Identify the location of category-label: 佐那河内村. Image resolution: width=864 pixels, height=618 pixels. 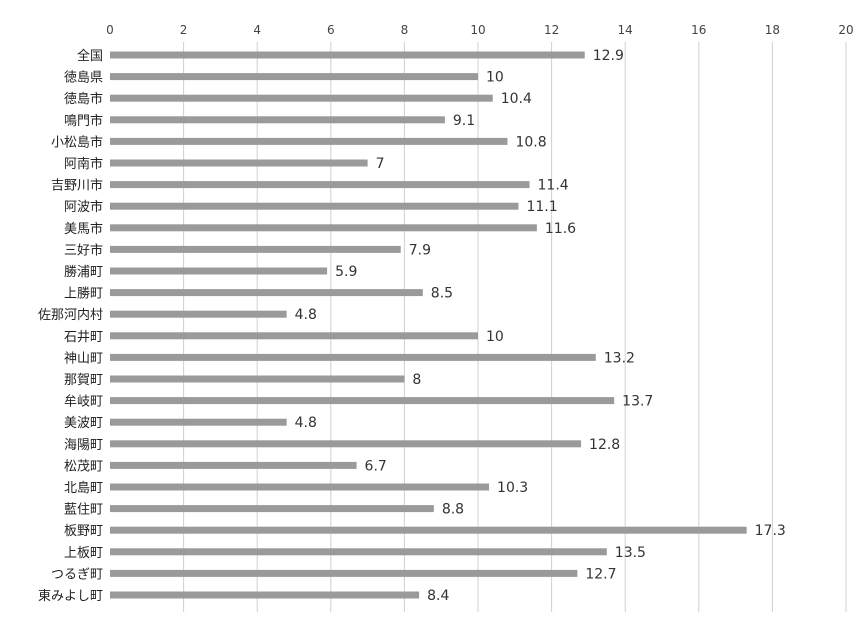
(70, 315).